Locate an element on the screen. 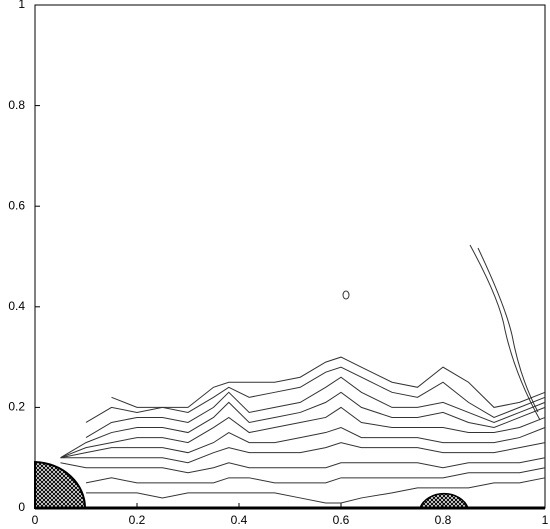 The image size is (550, 529). closed-contour is located at coordinates (346, 295).